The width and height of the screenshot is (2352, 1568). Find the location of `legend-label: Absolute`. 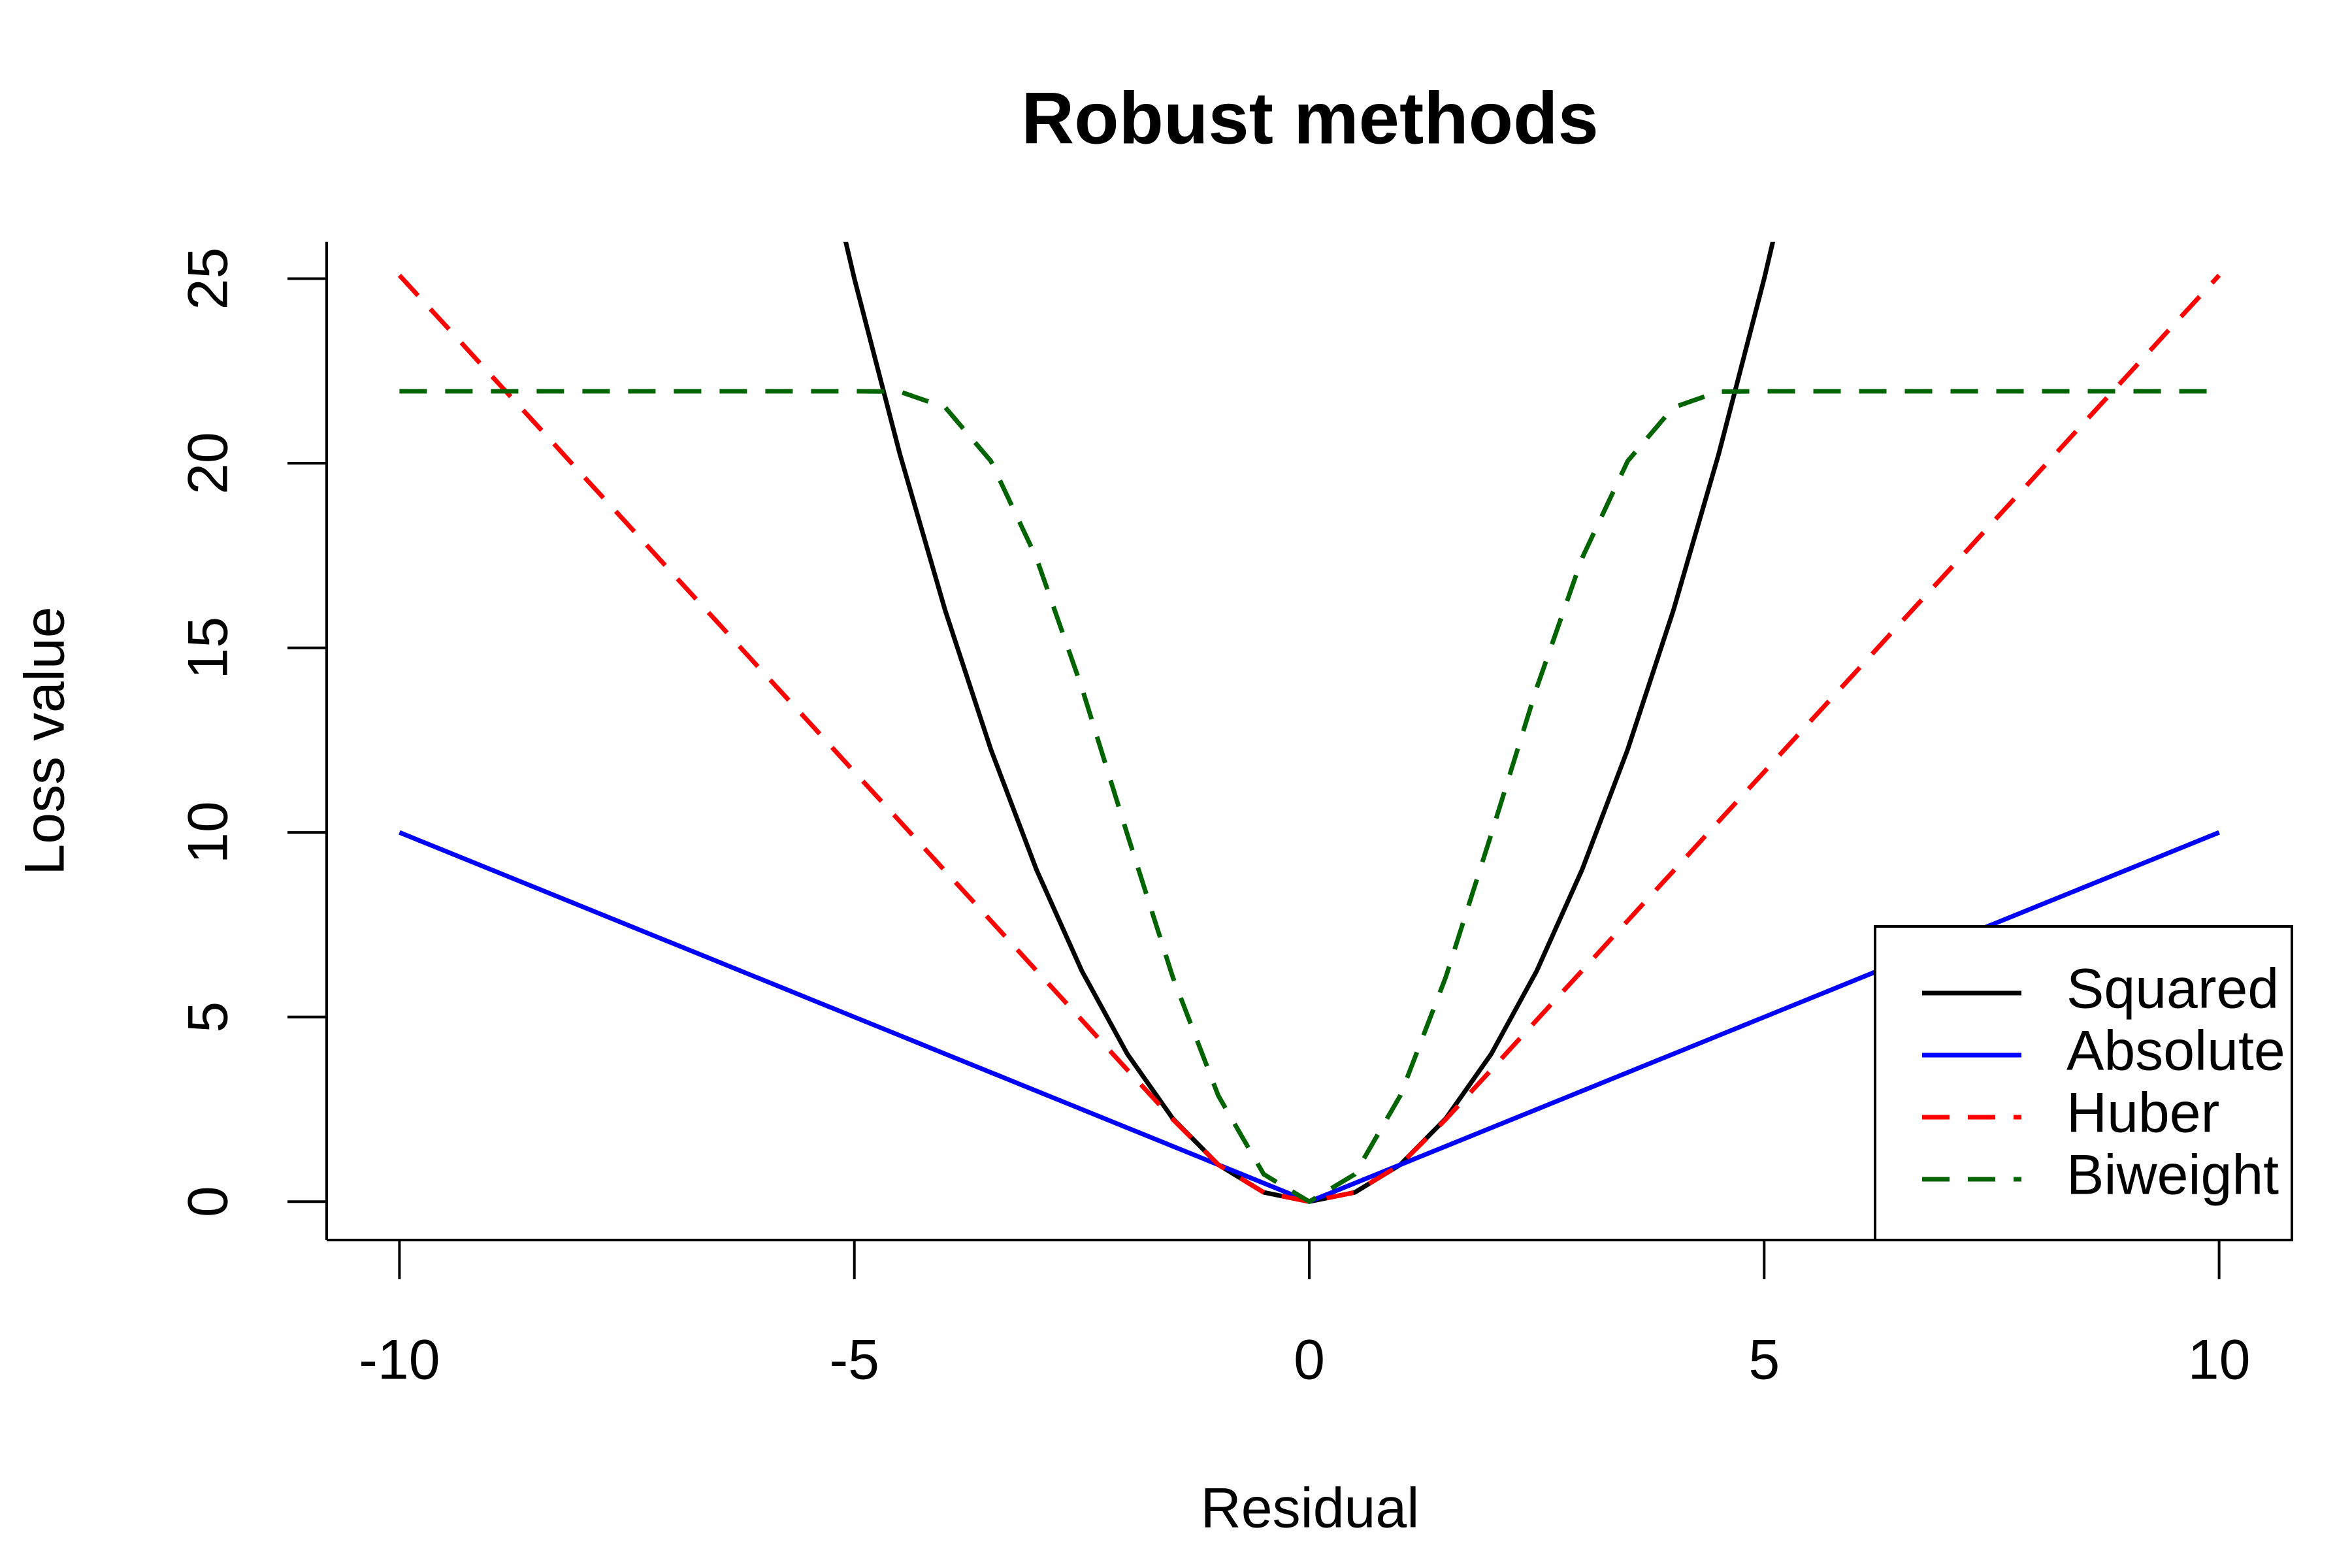

legend-label: Absolute is located at coordinates (2175, 1051).